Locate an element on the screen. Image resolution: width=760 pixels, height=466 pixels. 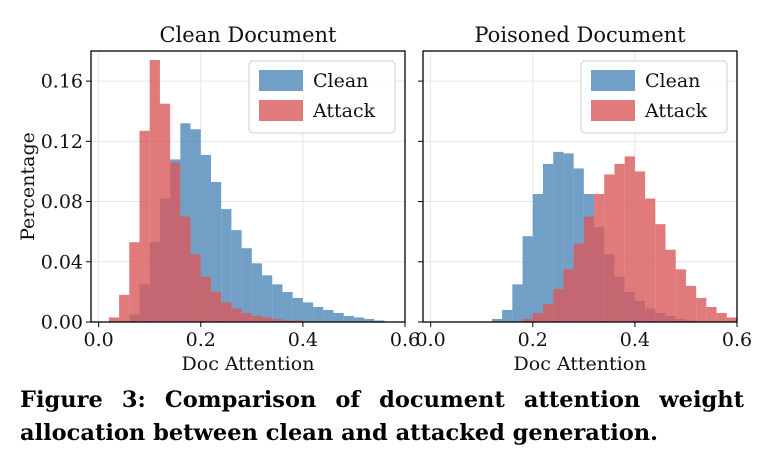
chart-title: Poisoned Document is located at coordinates (580, 35).